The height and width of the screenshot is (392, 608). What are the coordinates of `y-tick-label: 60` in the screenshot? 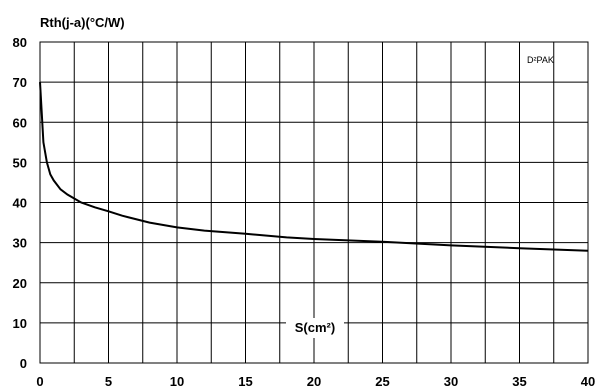 It's located at (20, 122).